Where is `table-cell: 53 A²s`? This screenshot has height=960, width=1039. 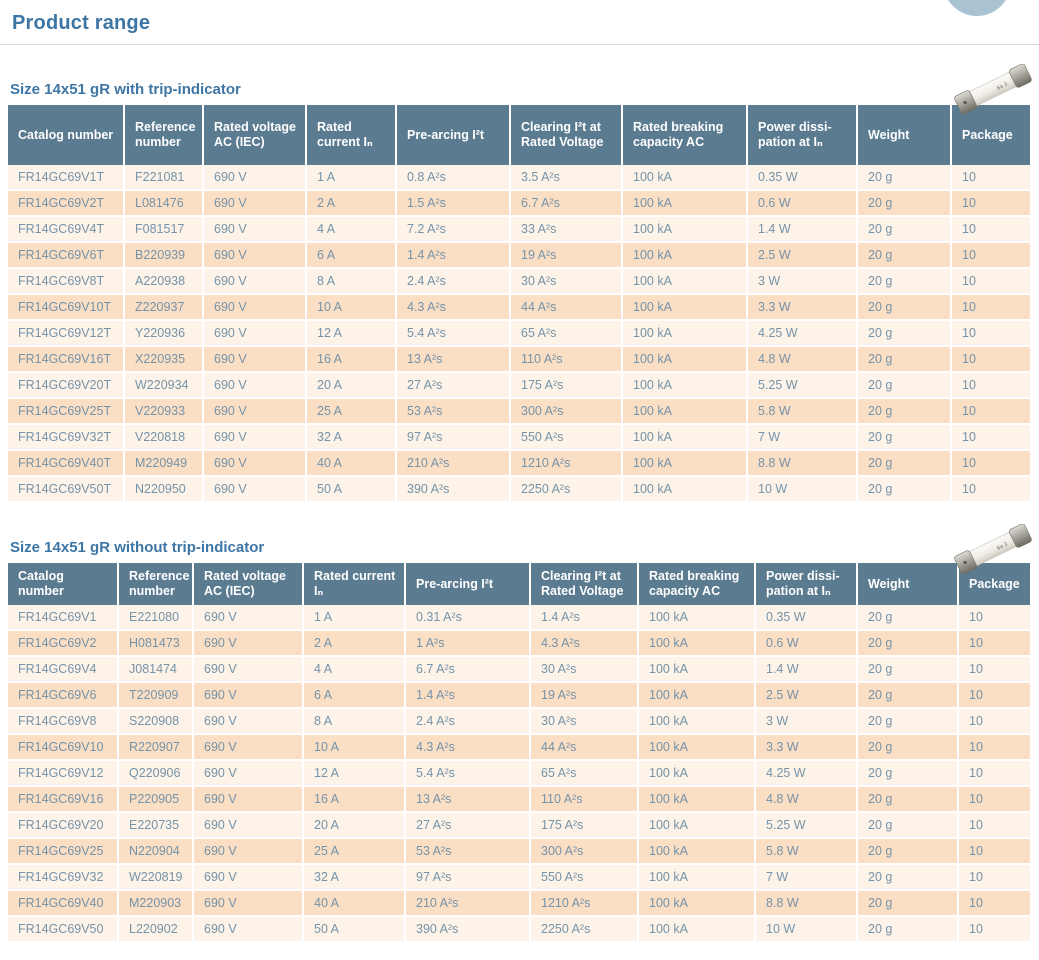
table-cell: 53 A²s is located at coordinates (453, 411).